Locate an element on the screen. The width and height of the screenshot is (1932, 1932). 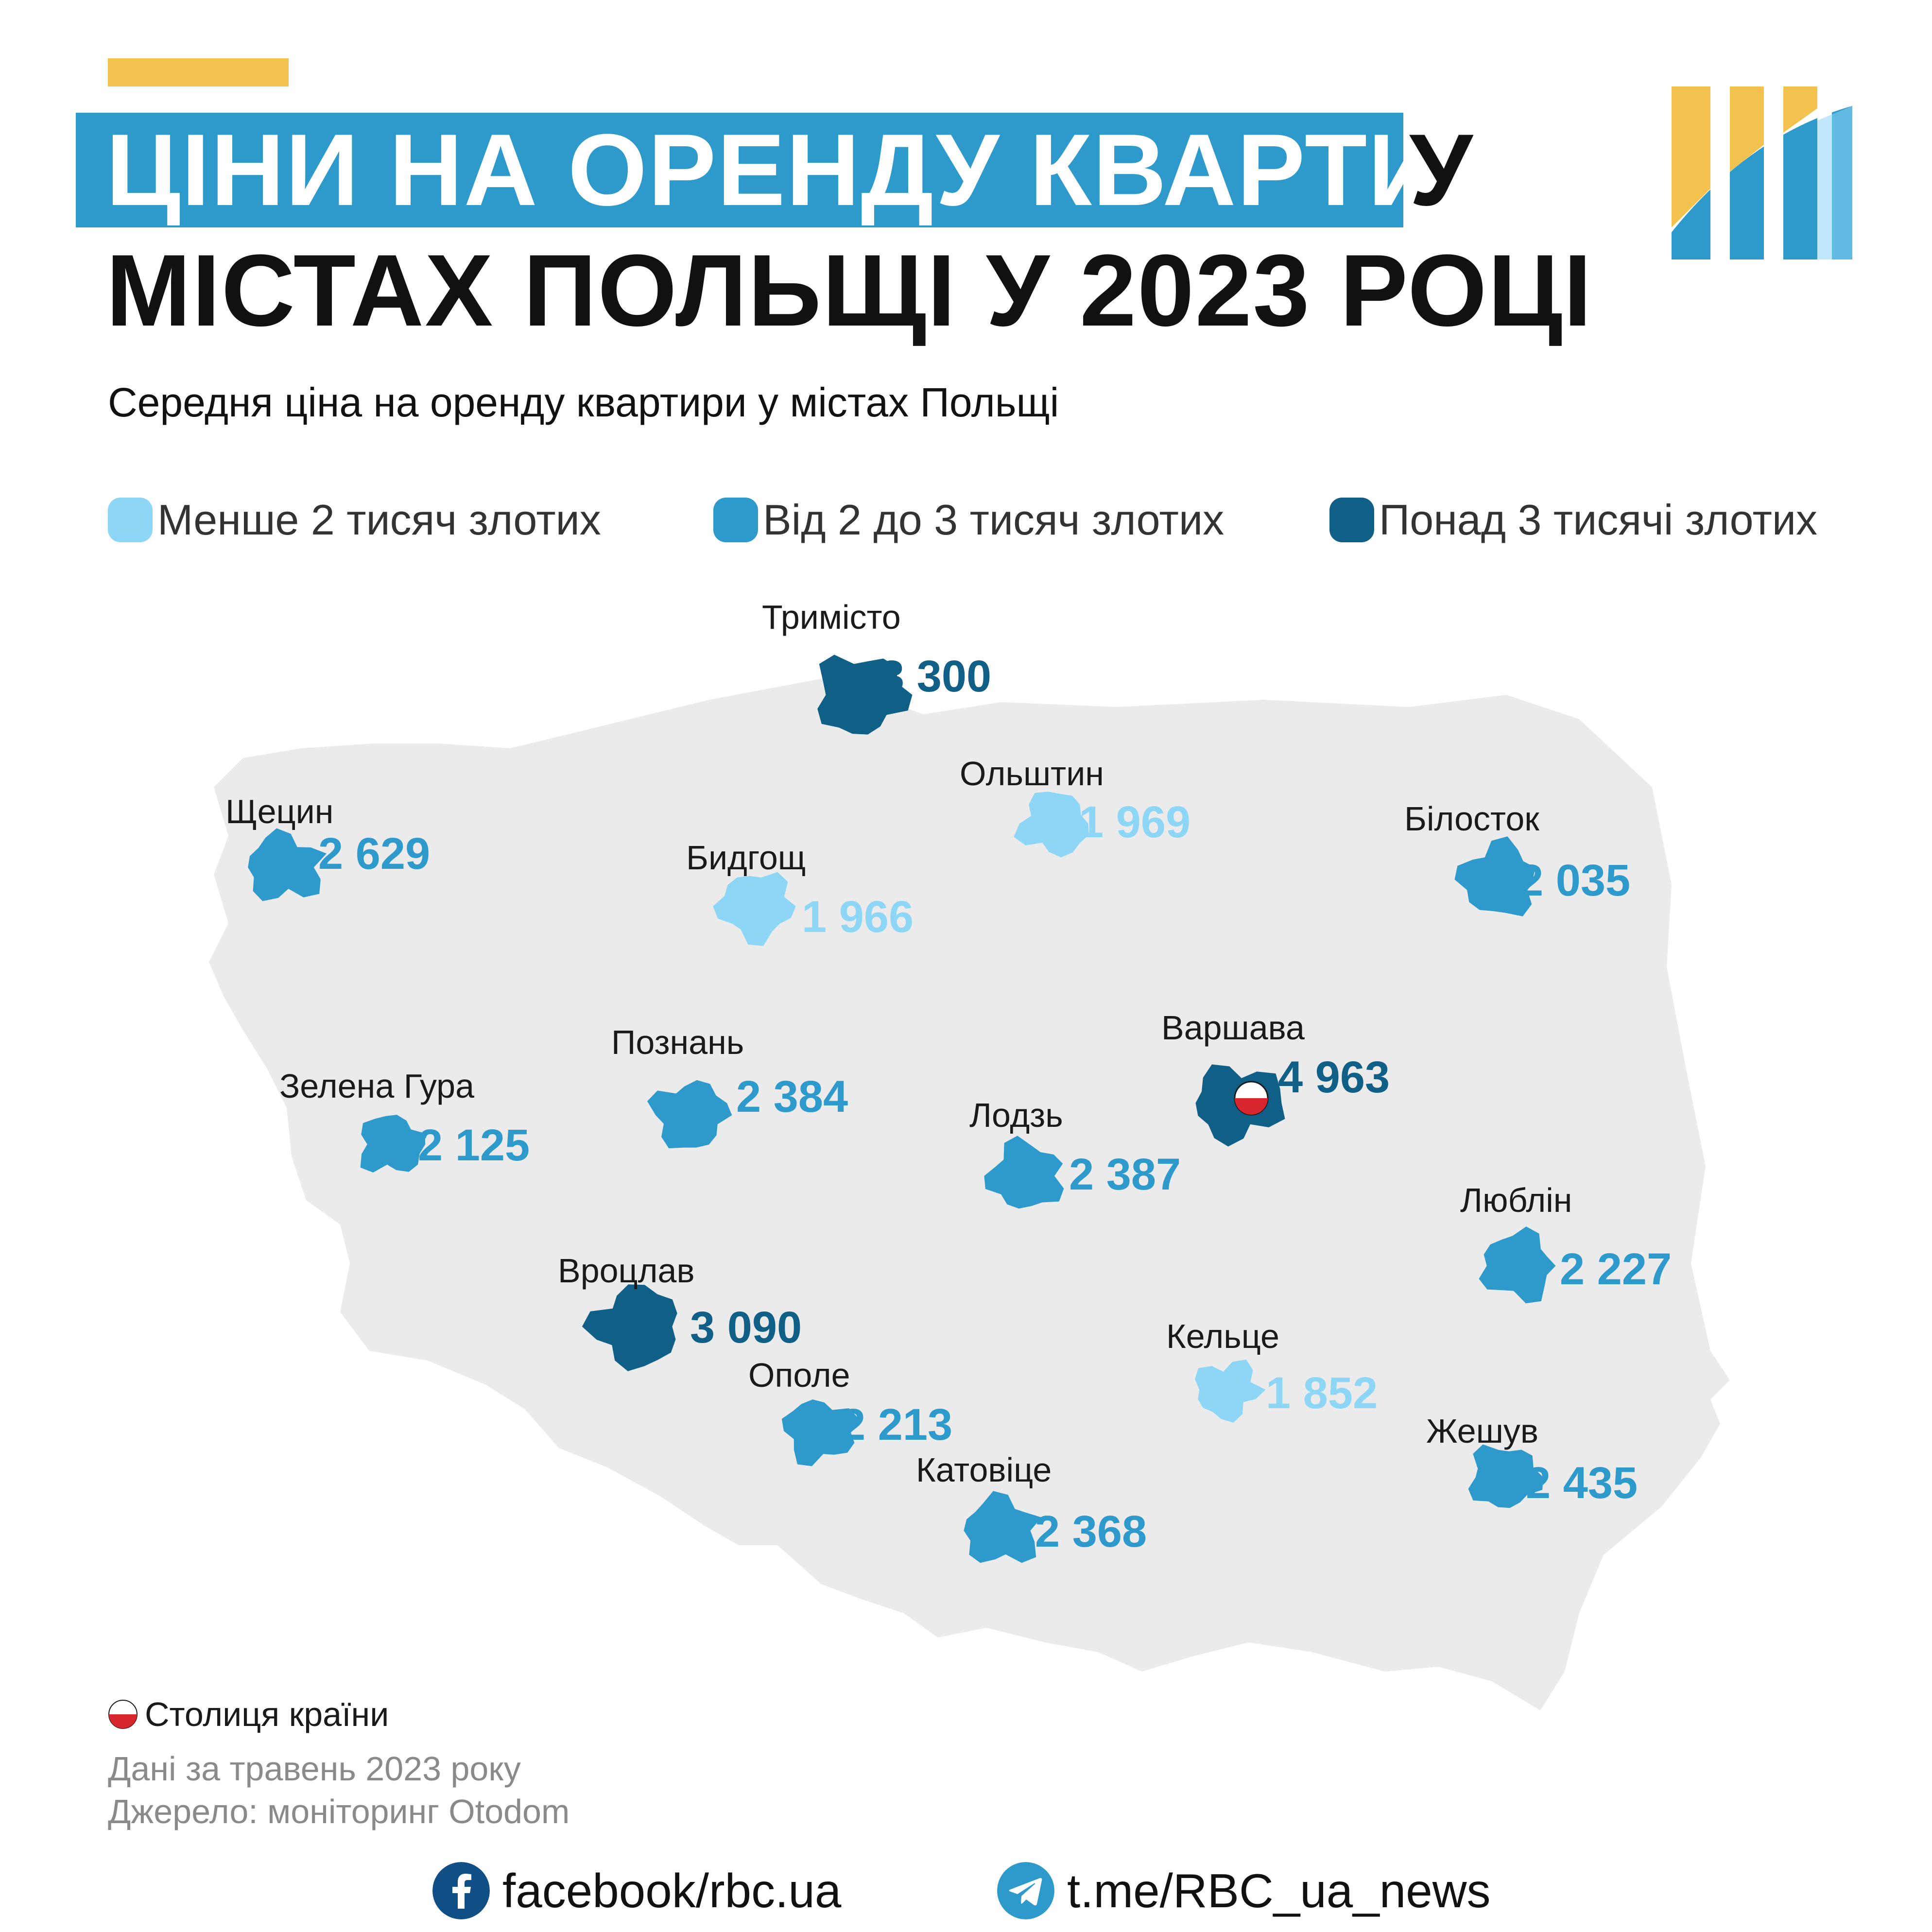
city-13-price: 2 435 is located at coordinates (1582, 1483).